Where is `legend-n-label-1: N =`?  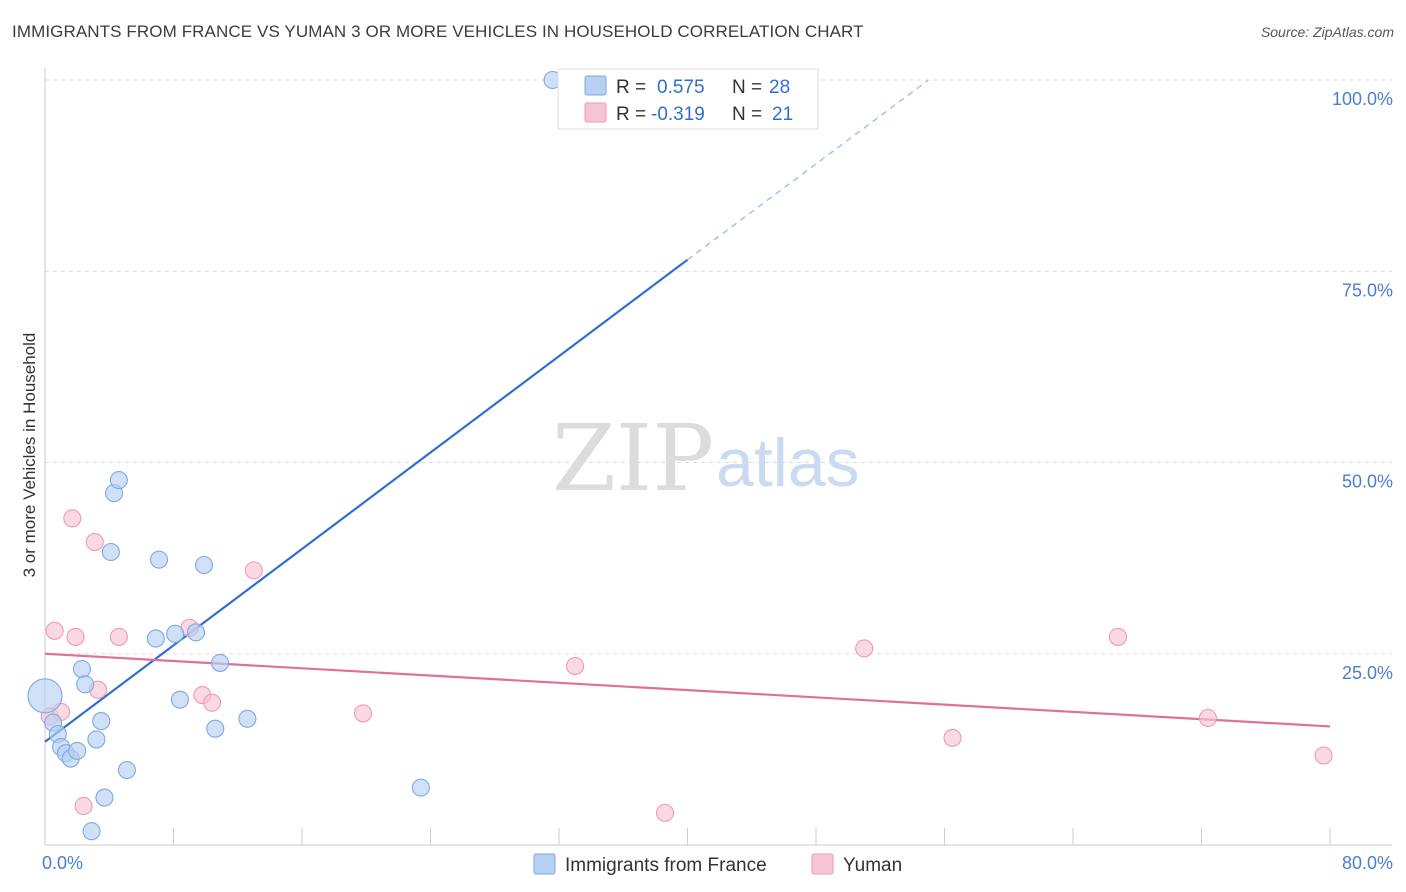 legend-n-label-1: N = is located at coordinates (747, 87).